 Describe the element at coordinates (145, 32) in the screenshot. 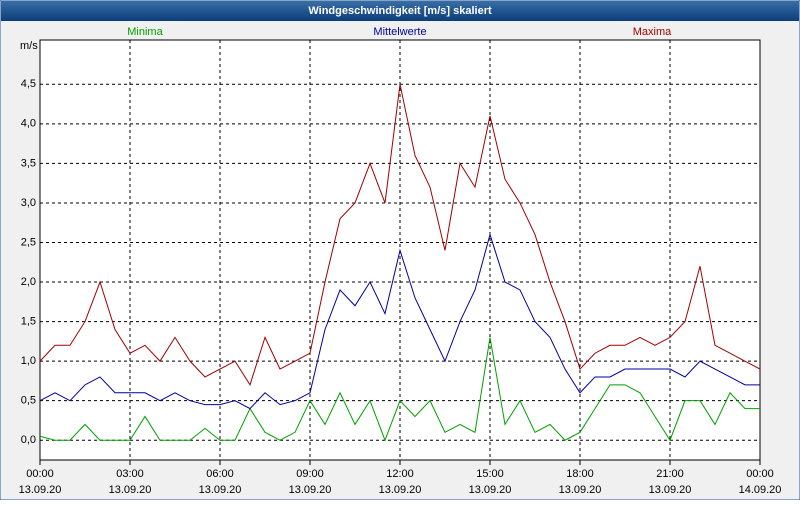

I see `legend-label: Minima` at that location.